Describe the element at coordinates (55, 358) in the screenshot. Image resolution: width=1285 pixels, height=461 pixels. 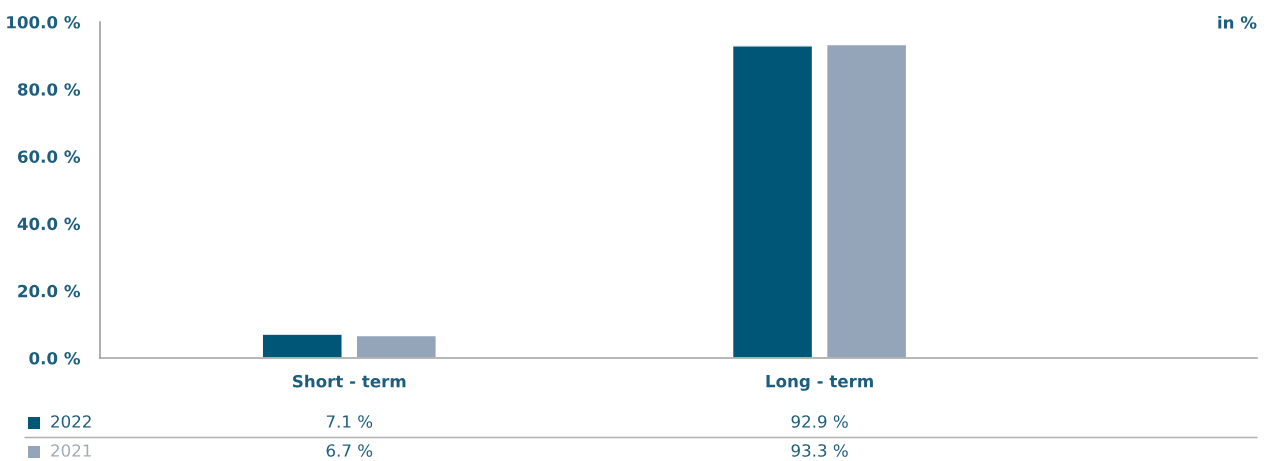
I see `y-tick-label: 0.0 %` at that location.